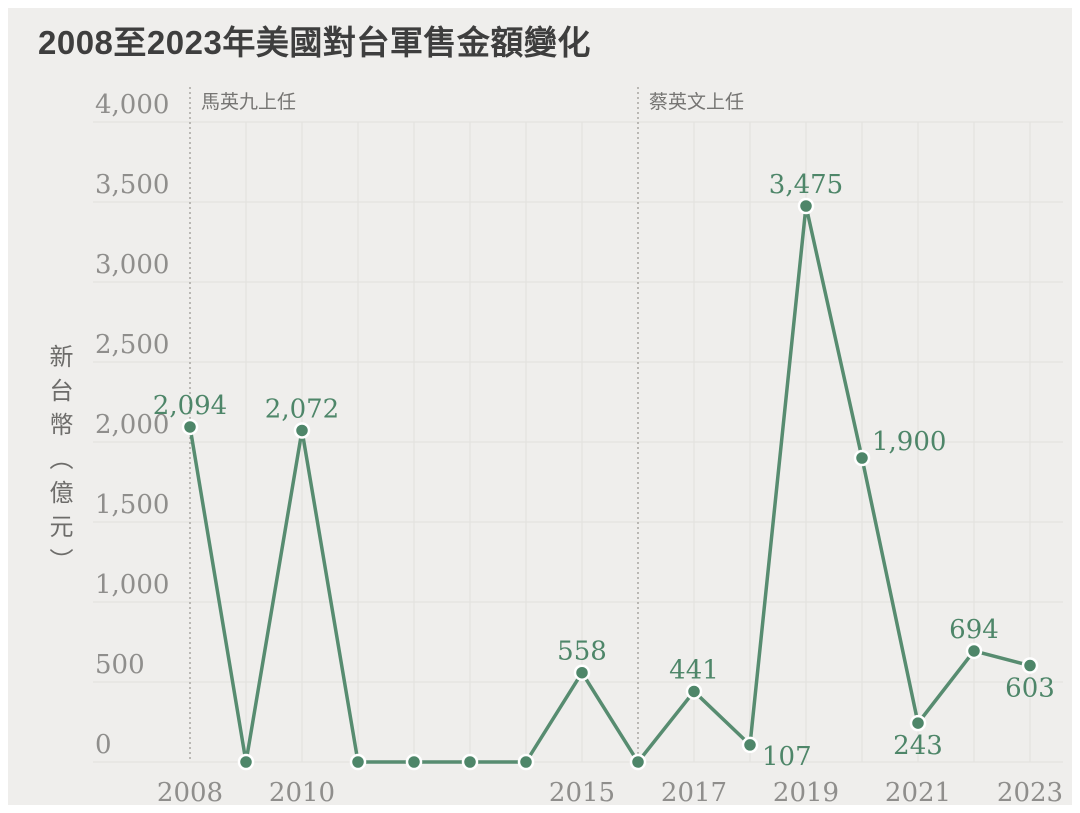 This screenshot has height=813, width=1080. Describe the element at coordinates (132, 425) in the screenshot. I see `y-tick-label: 2,000` at that location.